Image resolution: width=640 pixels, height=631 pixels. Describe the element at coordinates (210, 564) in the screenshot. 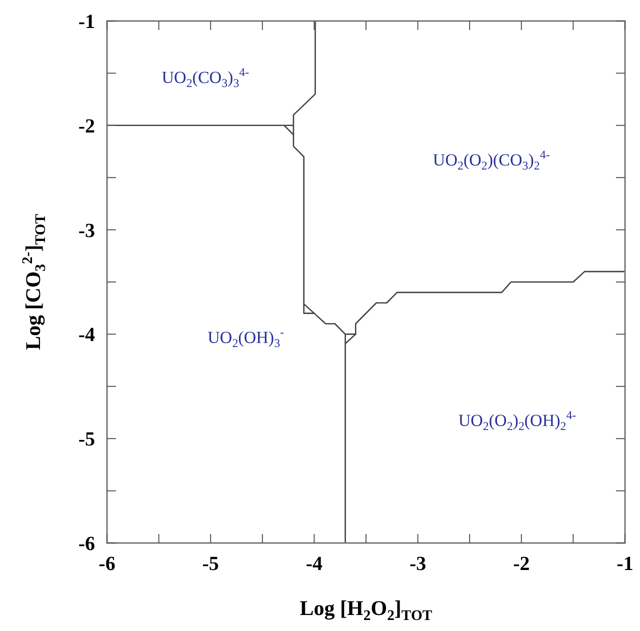

I see `x-tick-label: -5` at that location.